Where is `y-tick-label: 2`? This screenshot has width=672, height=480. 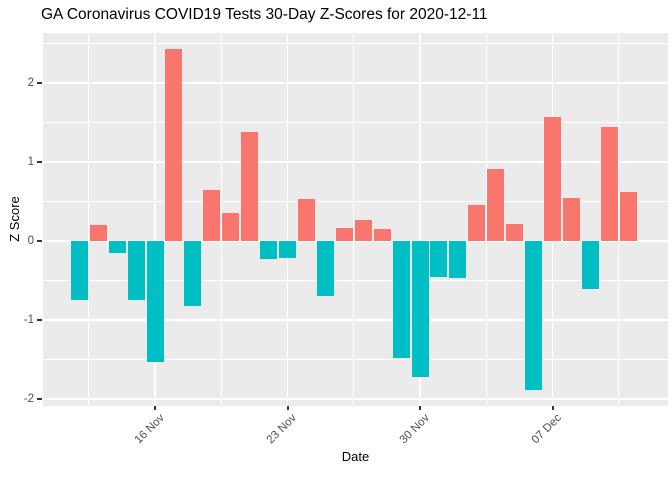 y-tick-label: 2 is located at coordinates (30, 83).